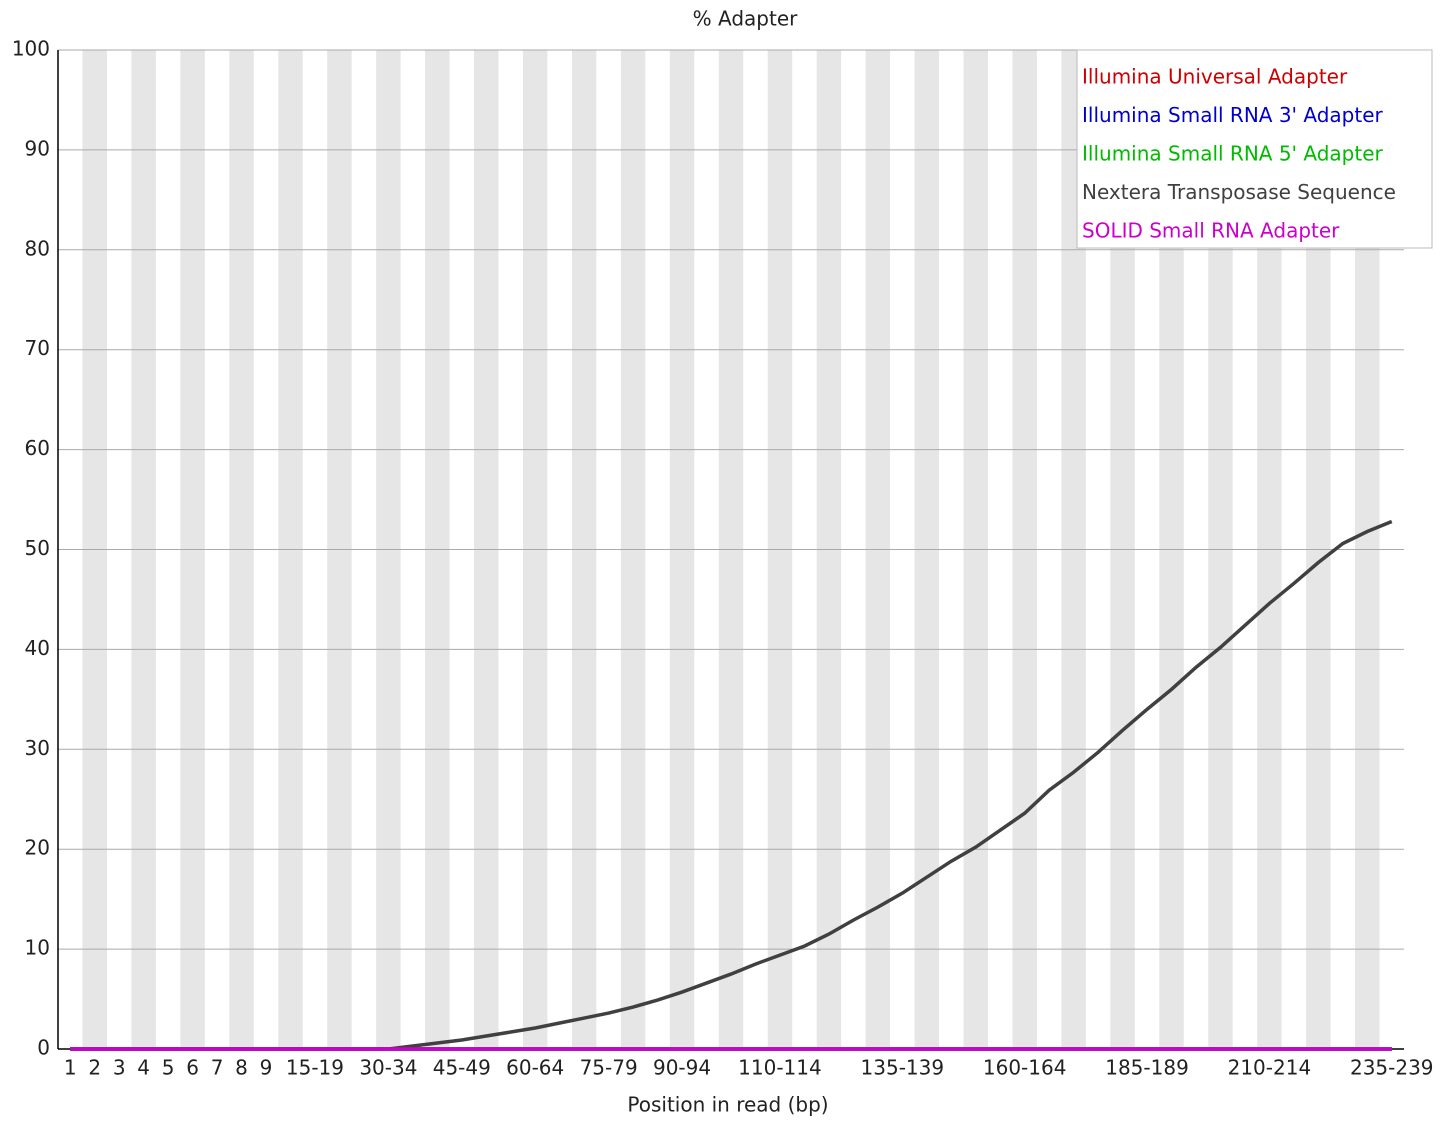 The width and height of the screenshot is (1446, 1128). What do you see at coordinates (37, 148) in the screenshot?
I see `y-tick-label: 90` at bounding box center [37, 148].